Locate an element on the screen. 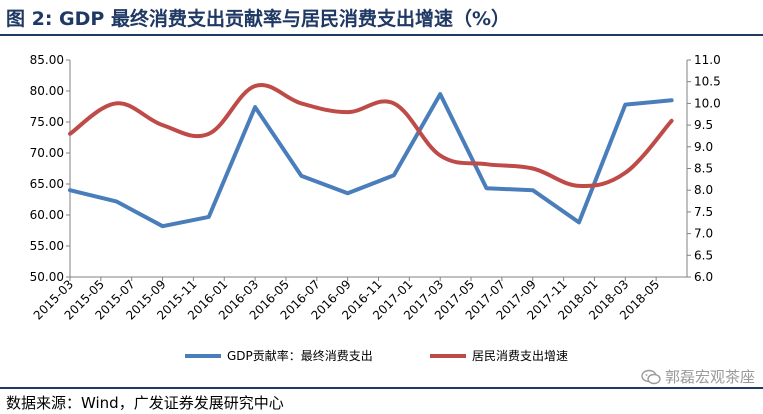 Image resolution: width=763 pixels, height=414 pixels. left-tick-label: 65.00 is located at coordinates (47, 184).